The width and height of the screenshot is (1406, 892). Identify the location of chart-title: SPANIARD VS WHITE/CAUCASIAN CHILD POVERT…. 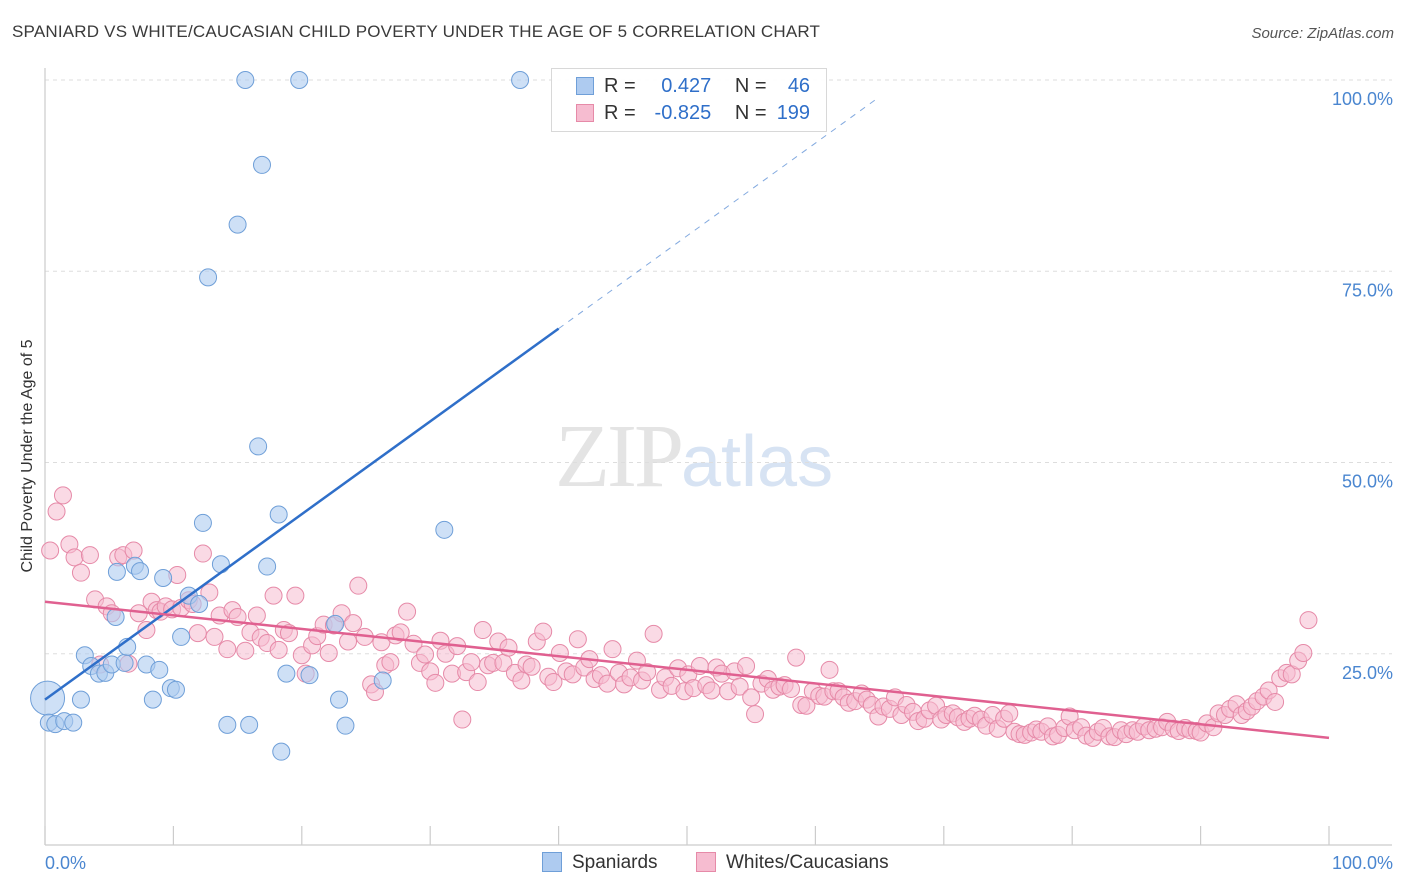
(416, 31).